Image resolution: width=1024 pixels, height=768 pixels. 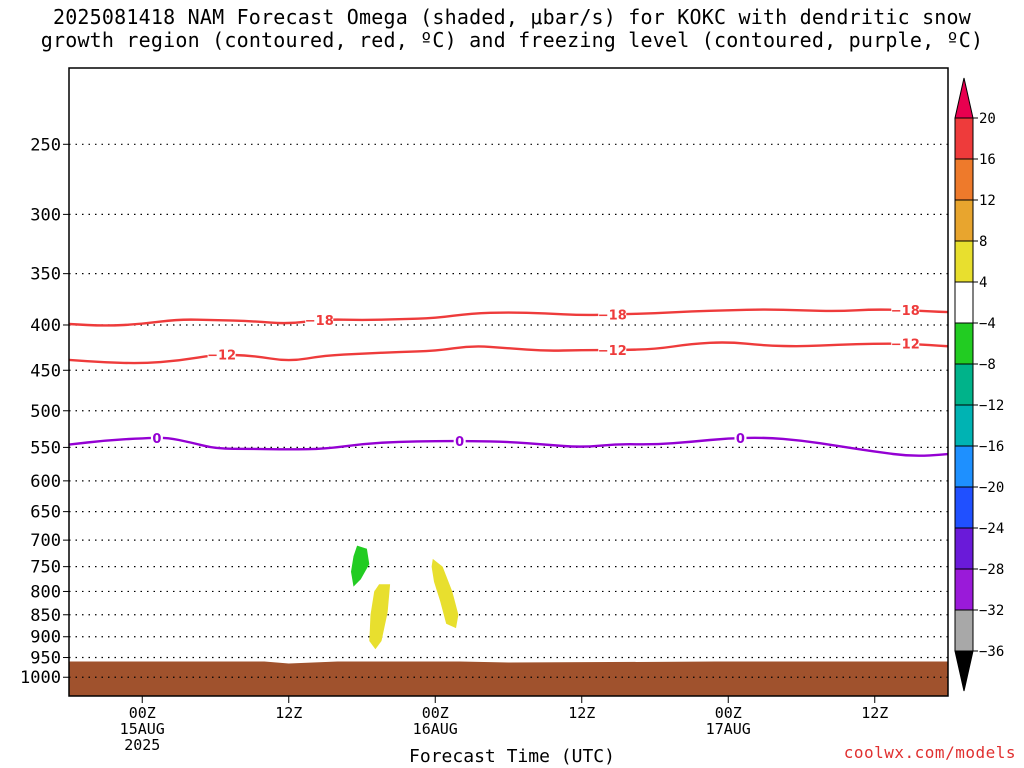 What do you see at coordinates (991, 447) in the screenshot?
I see `colorbar-label-8: −16` at bounding box center [991, 447].